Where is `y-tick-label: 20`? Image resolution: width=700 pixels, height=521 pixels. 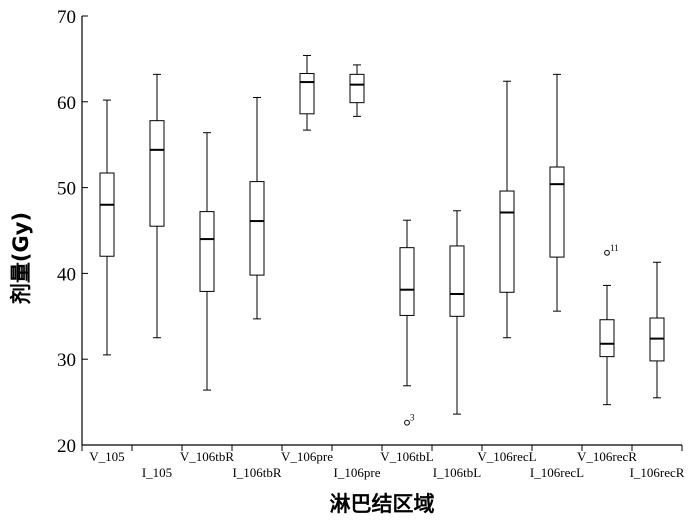 y-tick-label: 20 is located at coordinates (66, 446).